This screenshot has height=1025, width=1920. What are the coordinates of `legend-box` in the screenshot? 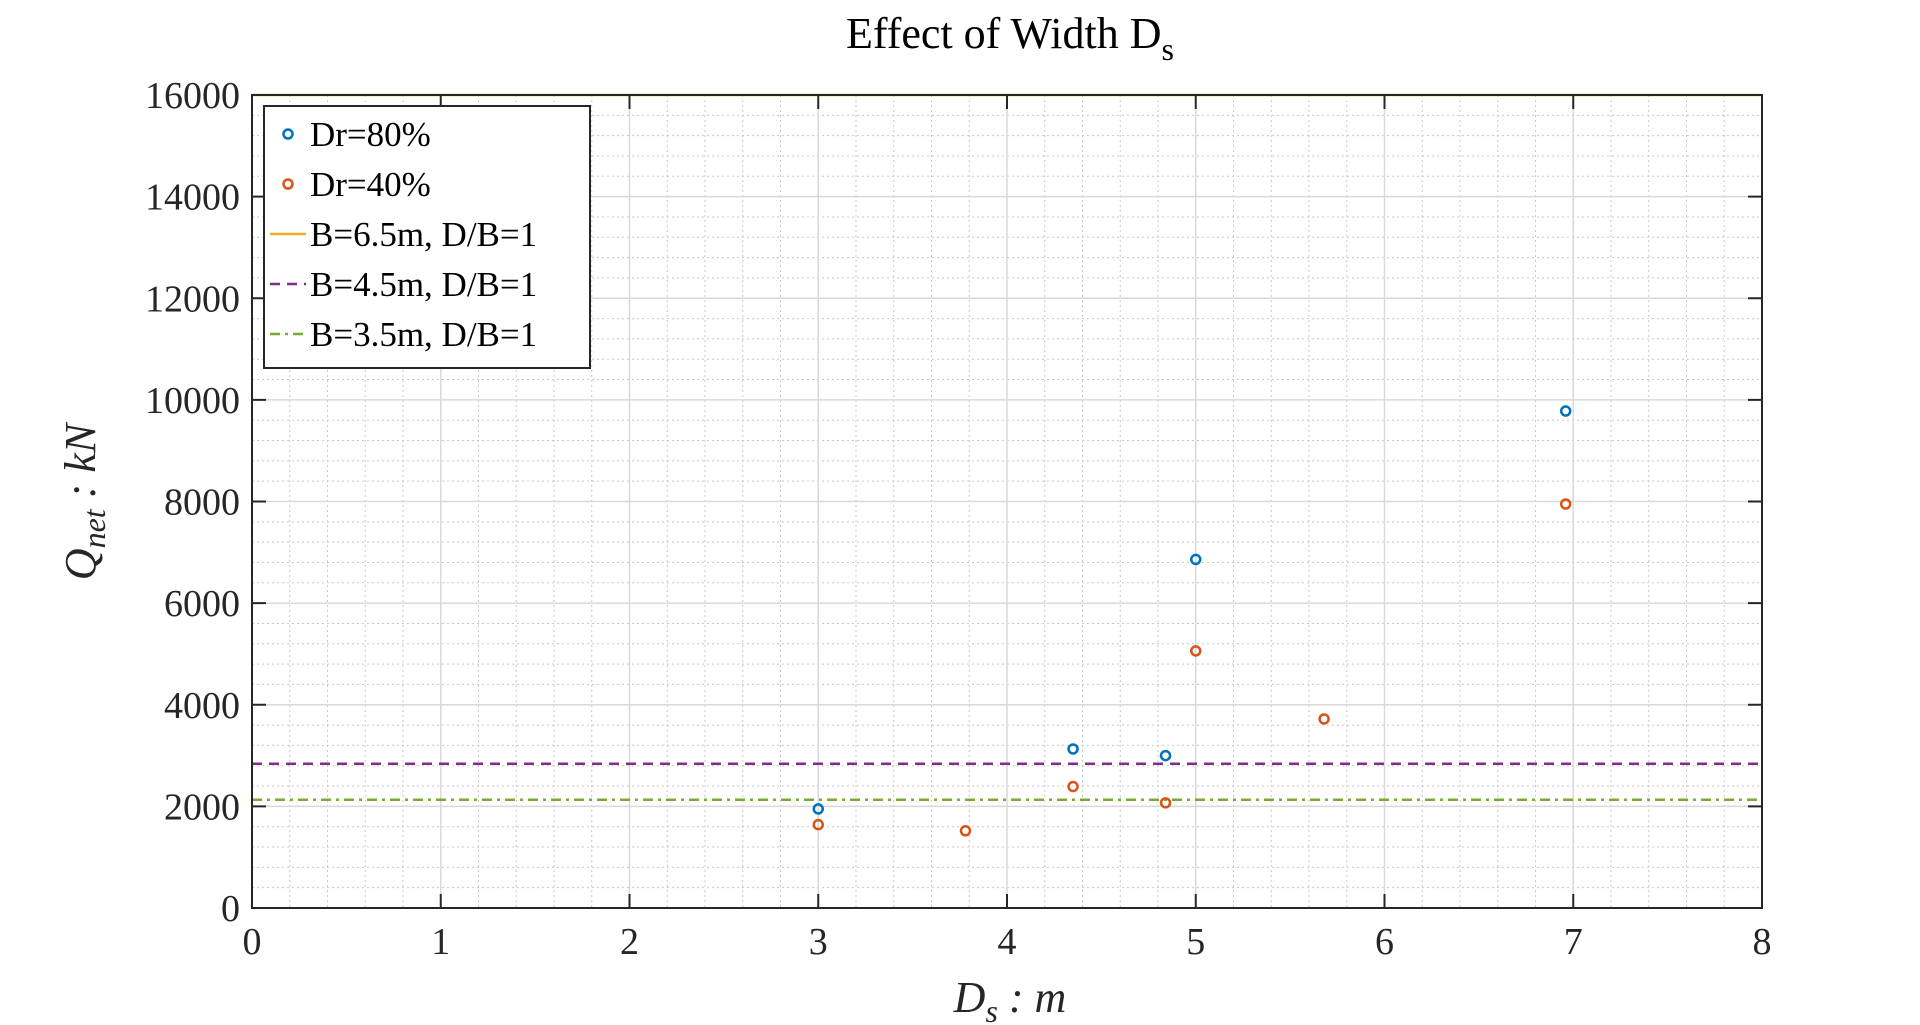 It's located at (427, 237).